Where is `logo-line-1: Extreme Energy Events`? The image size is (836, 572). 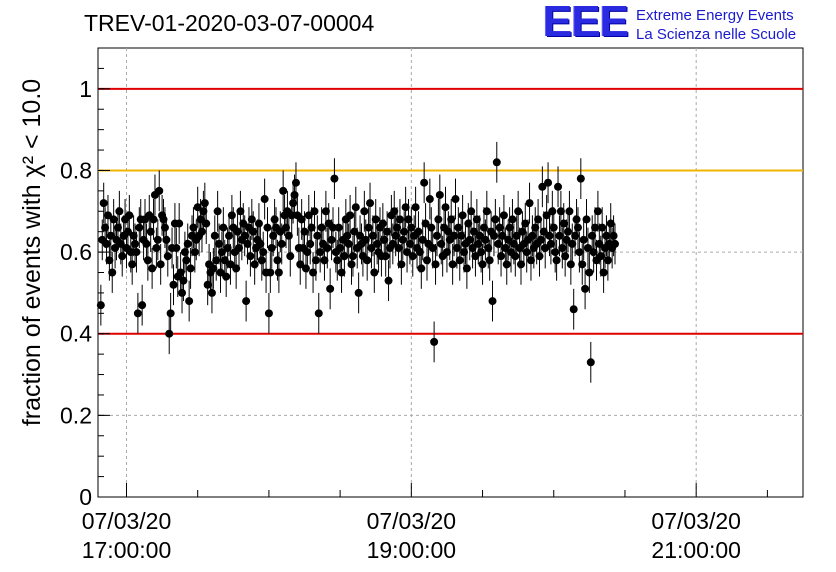
logo-line-1: Extreme Energy Events is located at coordinates (715, 15).